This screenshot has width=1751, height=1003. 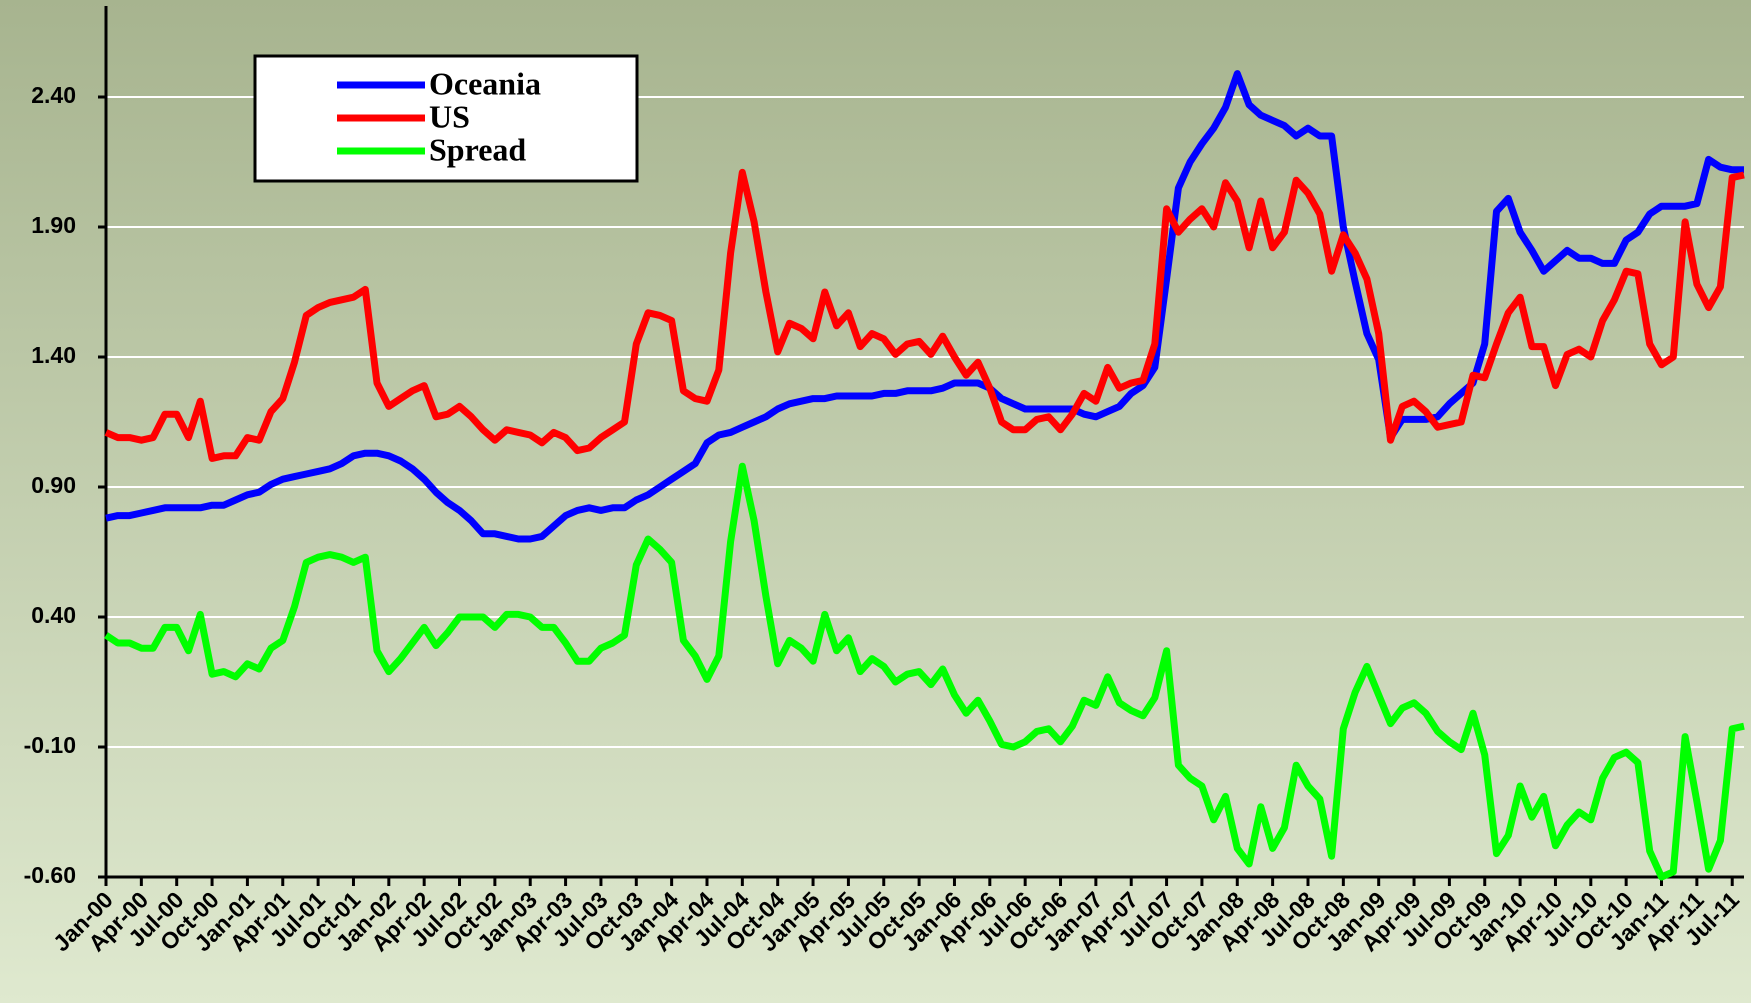 What do you see at coordinates (50, 875) in the screenshot?
I see `y-tick-label: -0.60` at bounding box center [50, 875].